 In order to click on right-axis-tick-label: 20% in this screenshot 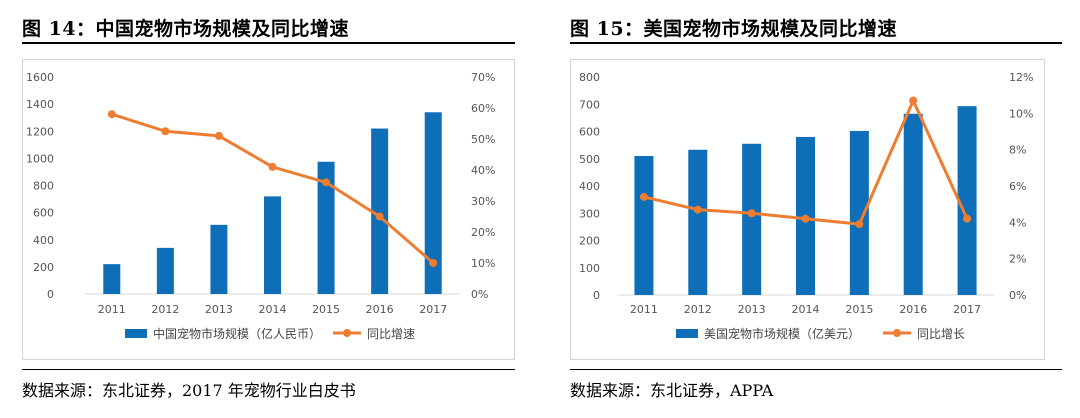, I will do `click(483, 232)`.